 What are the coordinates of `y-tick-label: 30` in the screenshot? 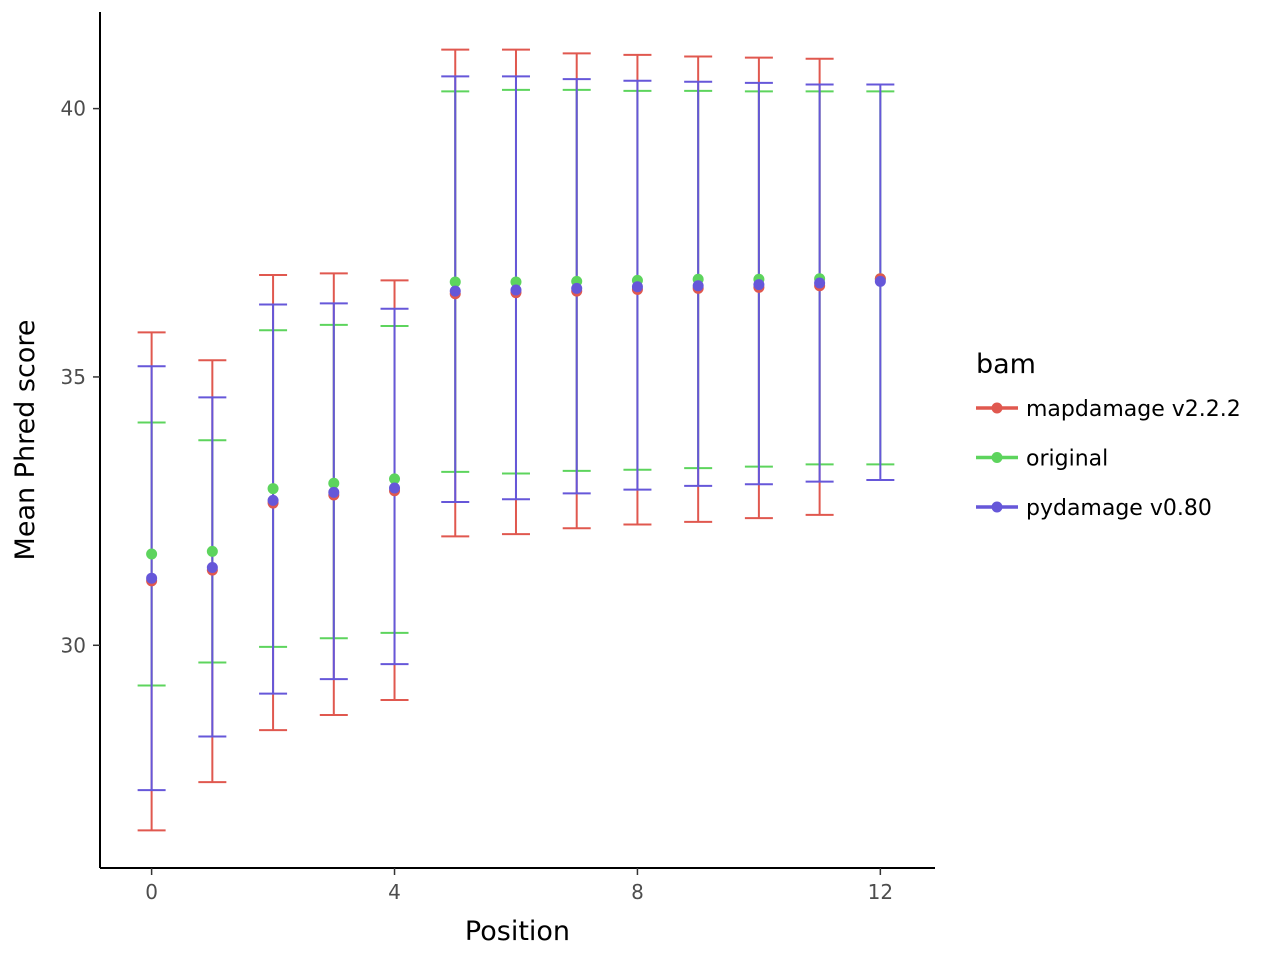 It's located at (73, 645).